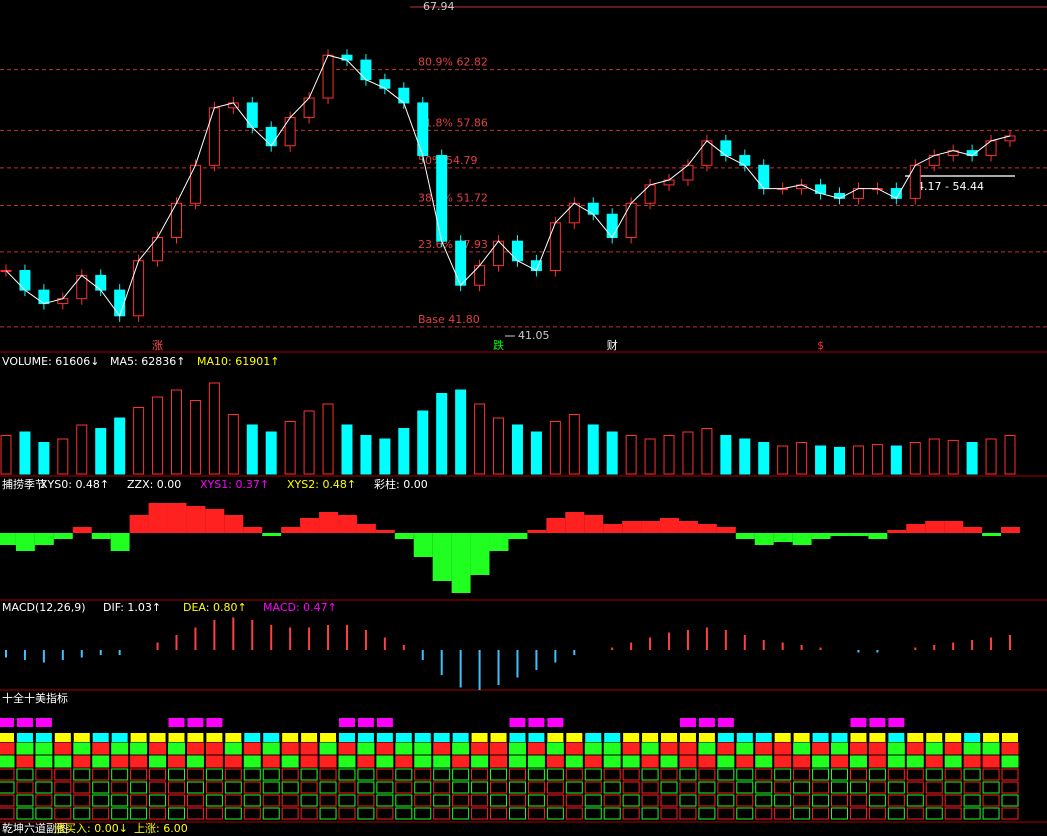 Image resolution: width=1047 pixels, height=836 pixels. I want to click on indicator-label: MACD(12,26,9), so click(44, 607).